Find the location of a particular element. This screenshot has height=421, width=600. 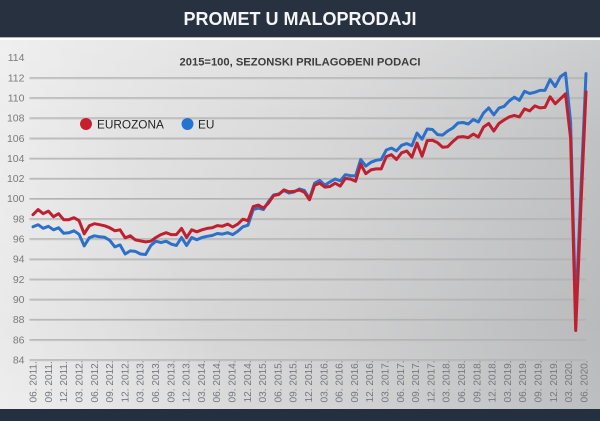

svg-text: 100 is located at coordinates (16, 199).